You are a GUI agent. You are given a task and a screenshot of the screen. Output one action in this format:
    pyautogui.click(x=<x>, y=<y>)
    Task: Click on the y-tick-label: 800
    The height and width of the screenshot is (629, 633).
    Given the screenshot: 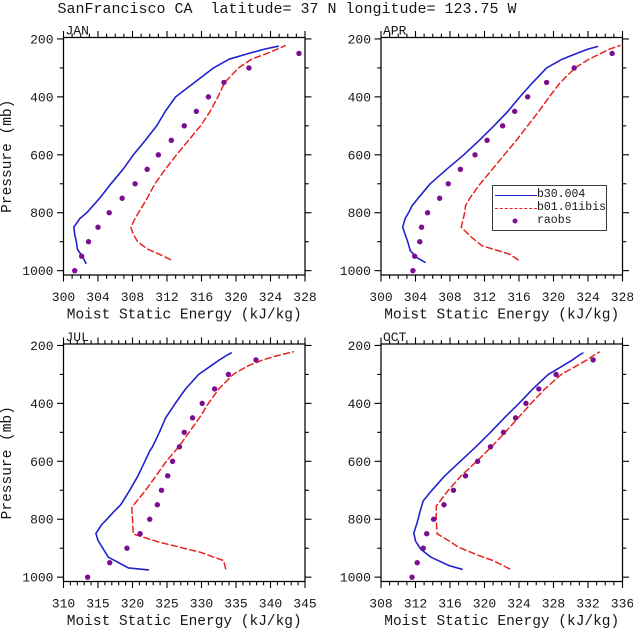 What is the action you would take?
    pyautogui.click(x=41, y=213)
    